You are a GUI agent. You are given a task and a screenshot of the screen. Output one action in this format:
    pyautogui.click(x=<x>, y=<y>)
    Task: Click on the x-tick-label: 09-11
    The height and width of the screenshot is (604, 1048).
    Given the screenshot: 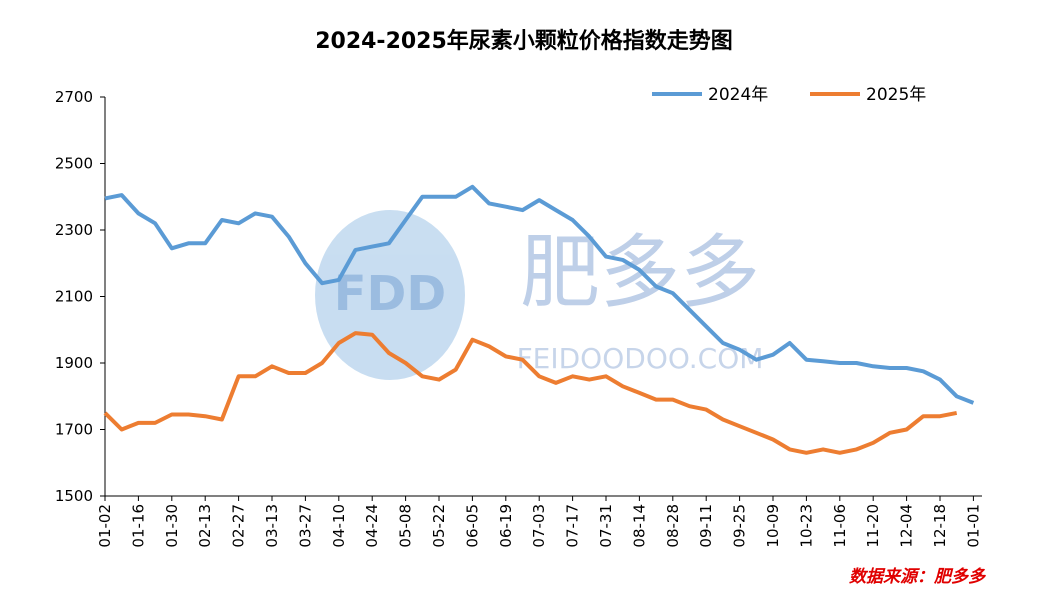 What is the action you would take?
    pyautogui.click(x=706, y=526)
    